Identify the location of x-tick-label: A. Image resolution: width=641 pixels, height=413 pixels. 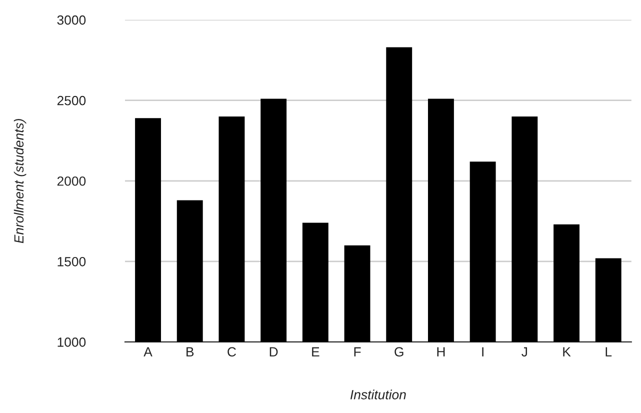
(148, 351).